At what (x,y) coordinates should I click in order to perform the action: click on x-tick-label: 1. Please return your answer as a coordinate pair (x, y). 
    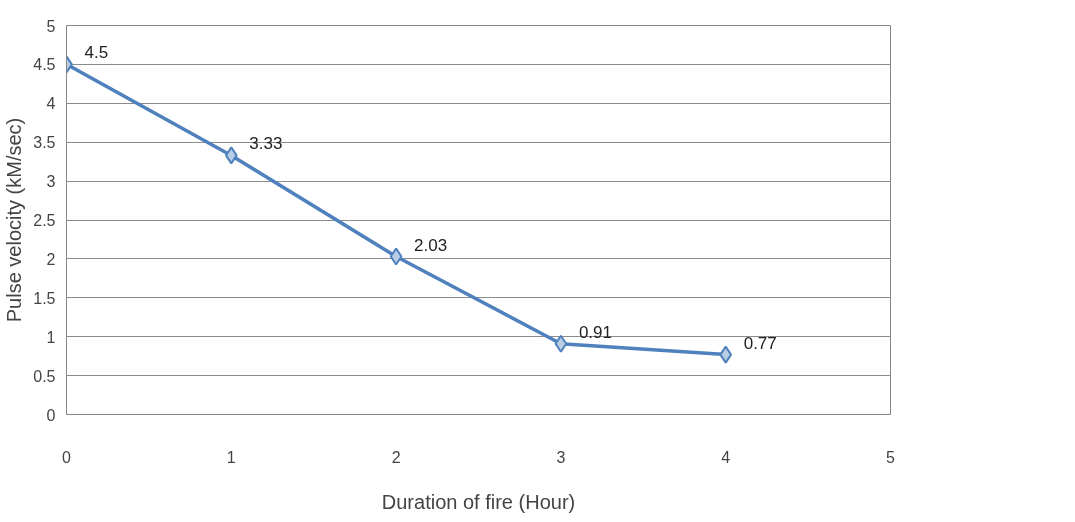
    Looking at the image, I should click on (231, 457).